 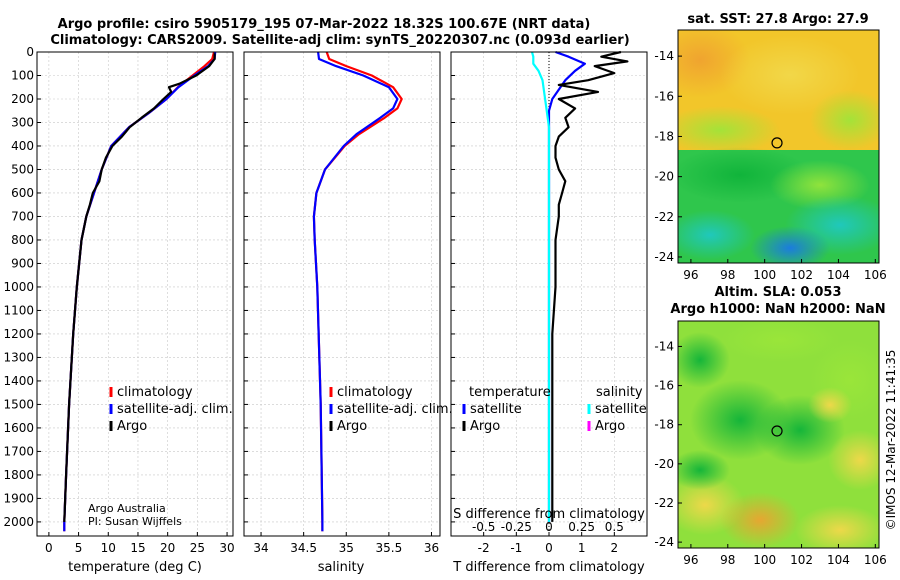 What do you see at coordinates (22, 169) in the screenshot?
I see `y-tick-label: 500` at bounding box center [22, 169].